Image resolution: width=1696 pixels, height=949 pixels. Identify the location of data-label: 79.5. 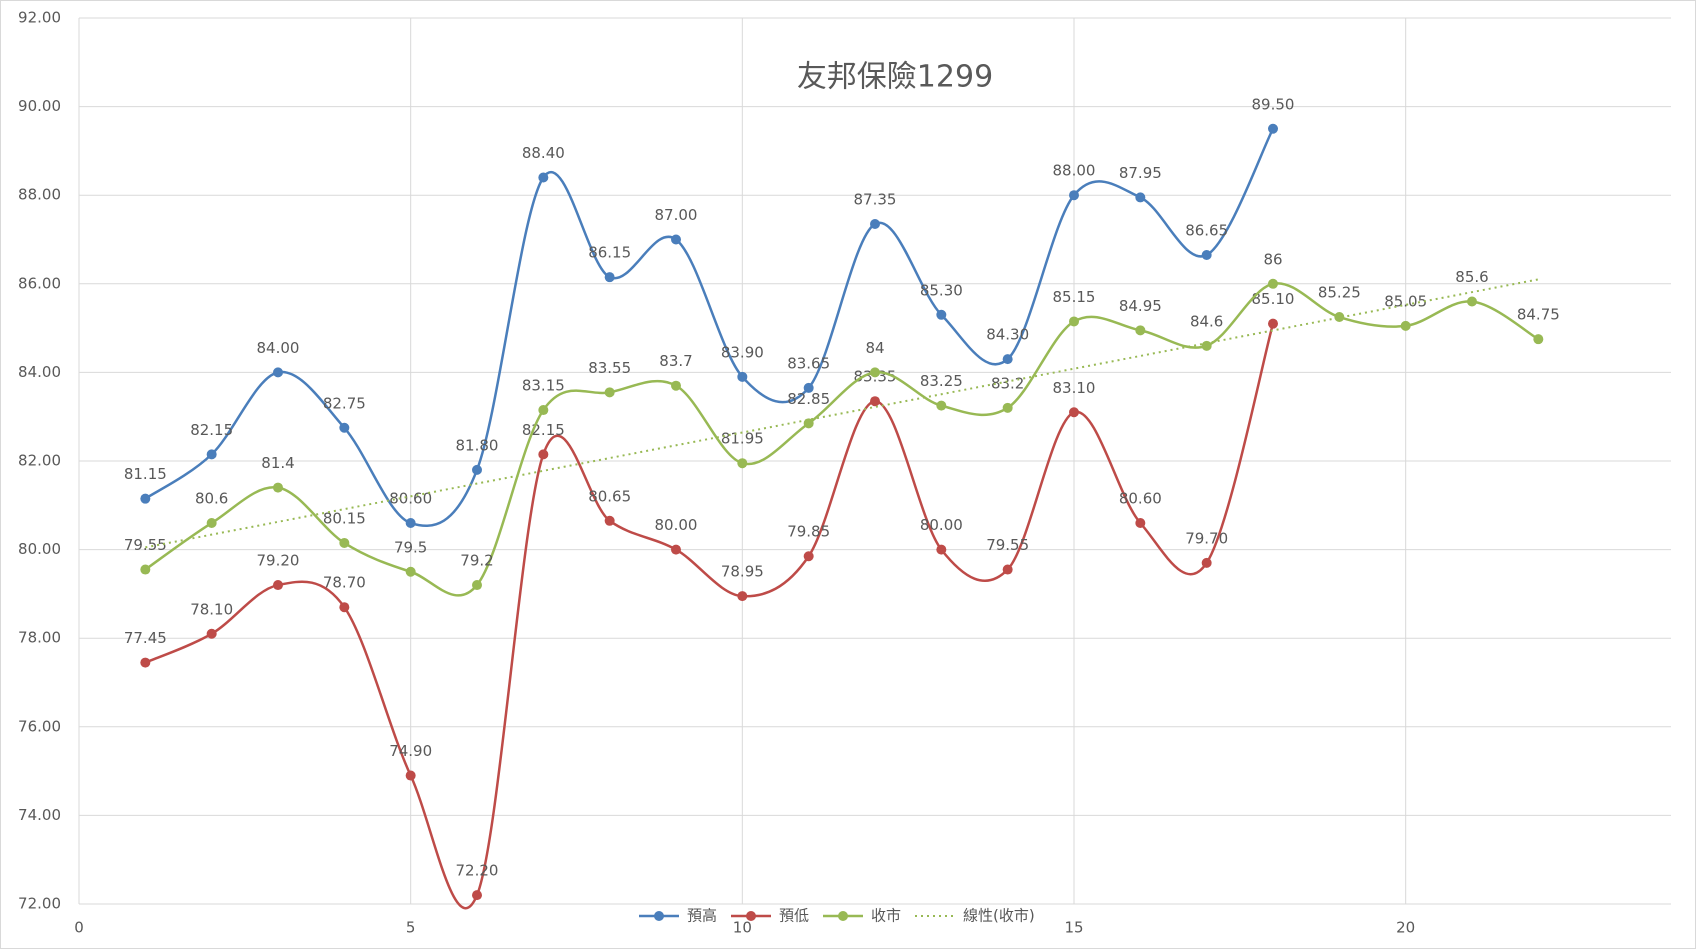
(410, 547).